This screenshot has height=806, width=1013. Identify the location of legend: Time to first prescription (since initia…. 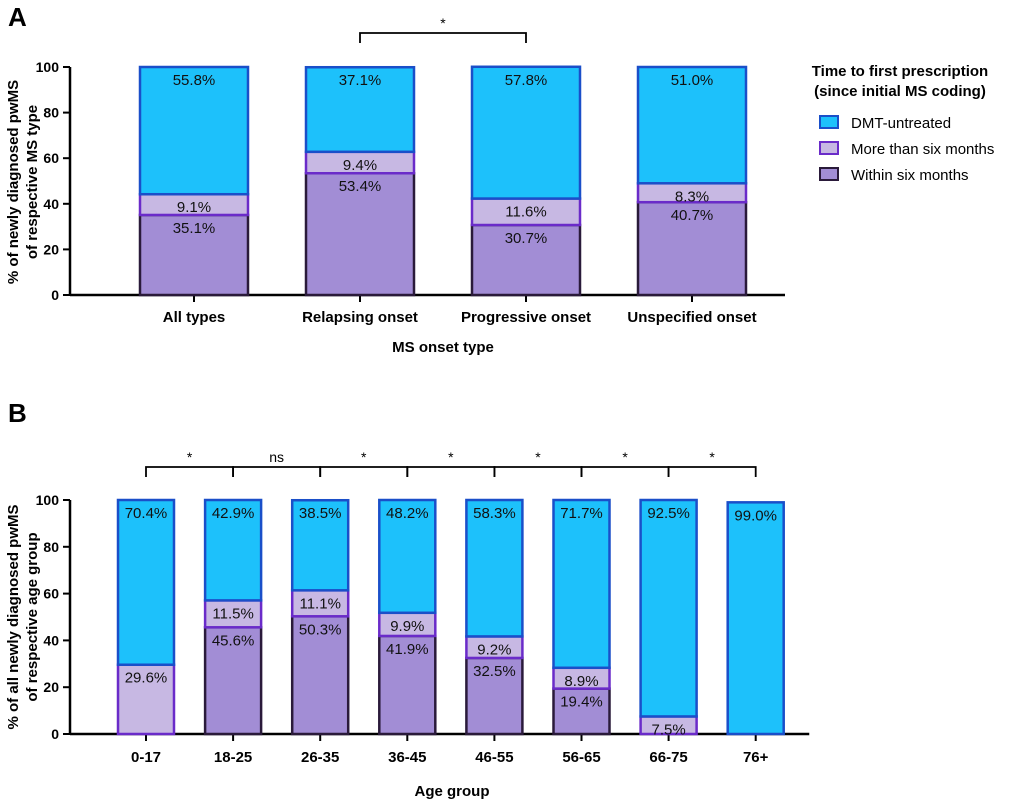
(903, 123).